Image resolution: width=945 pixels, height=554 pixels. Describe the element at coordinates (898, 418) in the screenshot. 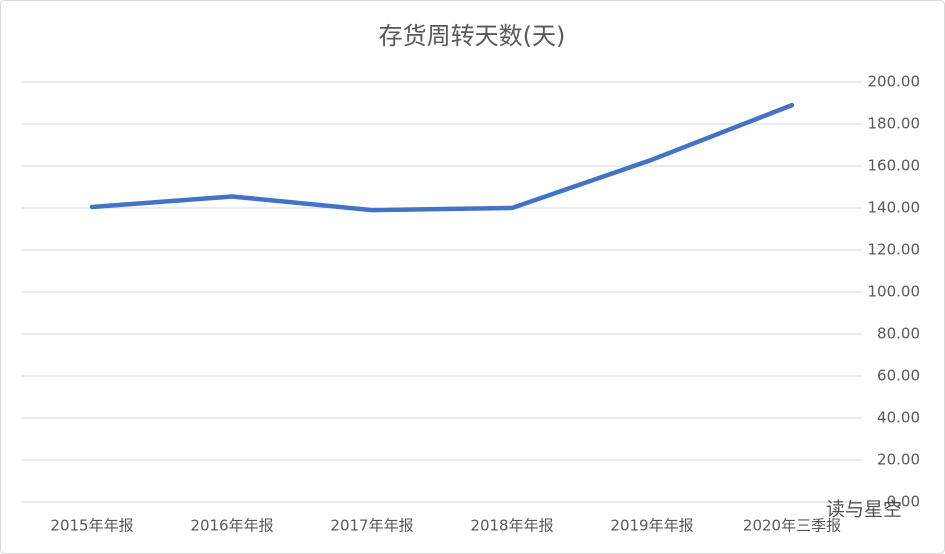

I see `y-tick-label: 40.00` at that location.